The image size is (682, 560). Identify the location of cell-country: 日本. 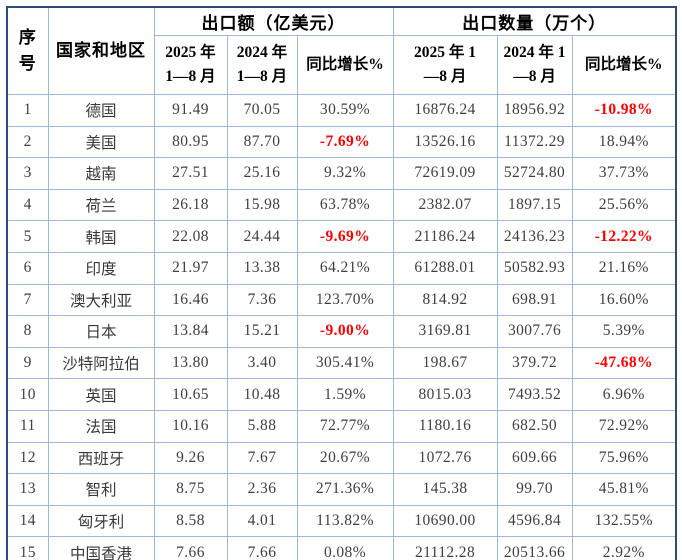
(101, 331).